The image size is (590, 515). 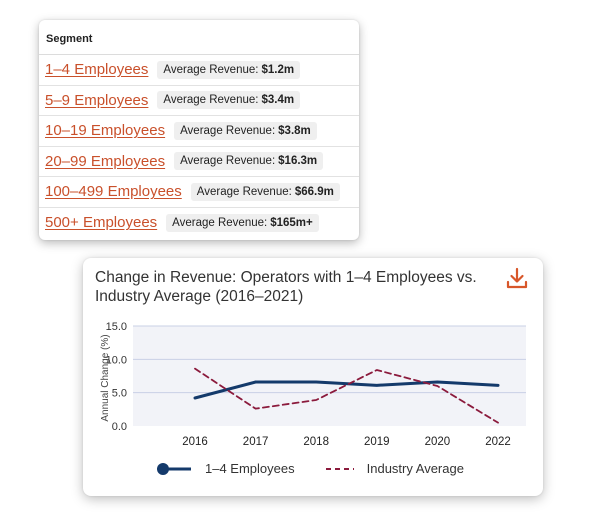 I want to click on badge-value: $165m+, so click(x=291, y=222).